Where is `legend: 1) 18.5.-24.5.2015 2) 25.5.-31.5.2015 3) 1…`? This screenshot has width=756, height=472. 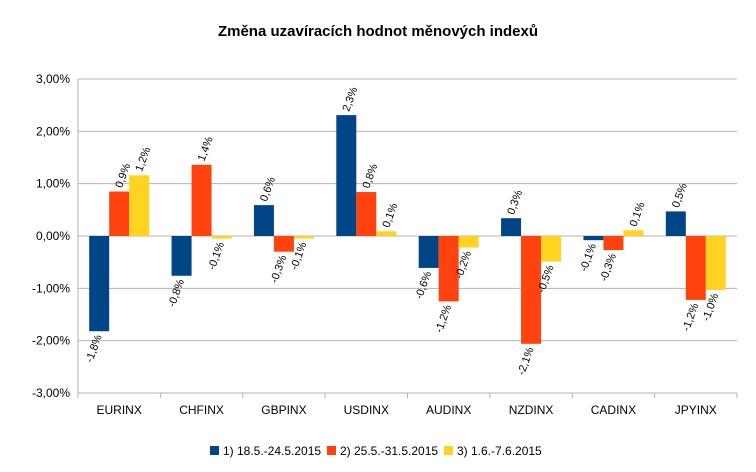 legend: 1) 18.5.-24.5.2015 2) 25.5.-31.5.2015 3) 1… is located at coordinates (376, 451).